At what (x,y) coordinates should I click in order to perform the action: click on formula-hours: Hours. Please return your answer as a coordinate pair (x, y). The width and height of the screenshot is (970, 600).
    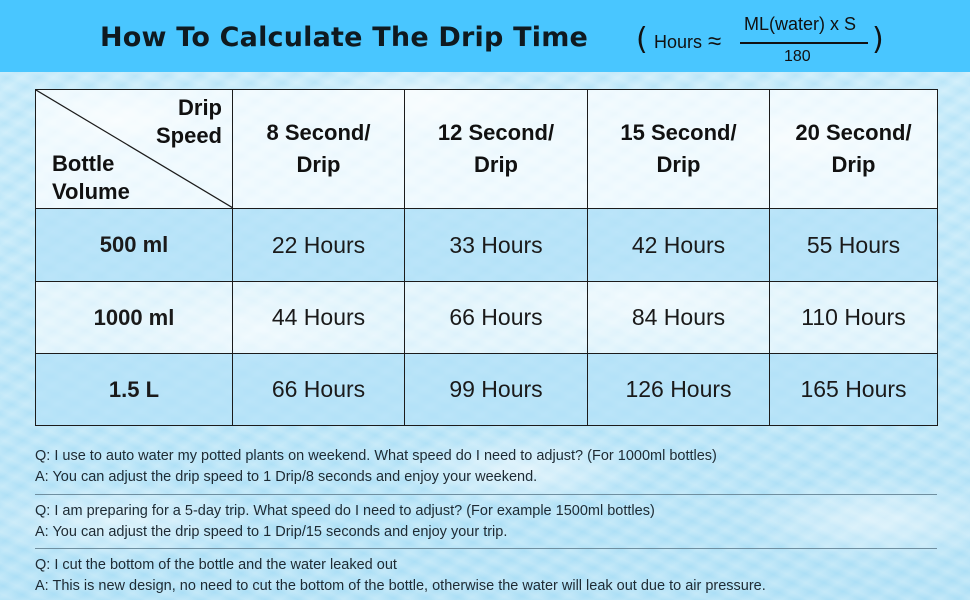
    Looking at the image, I should click on (678, 42).